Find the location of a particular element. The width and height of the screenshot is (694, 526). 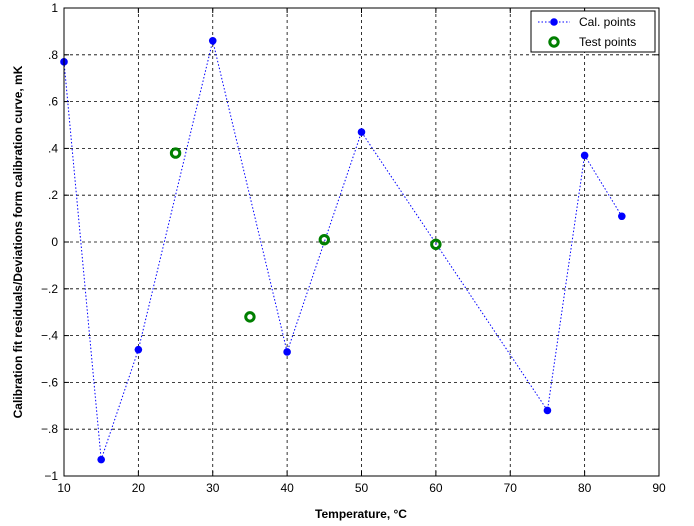

y-tick-label: 1 is located at coordinates (54, 8).